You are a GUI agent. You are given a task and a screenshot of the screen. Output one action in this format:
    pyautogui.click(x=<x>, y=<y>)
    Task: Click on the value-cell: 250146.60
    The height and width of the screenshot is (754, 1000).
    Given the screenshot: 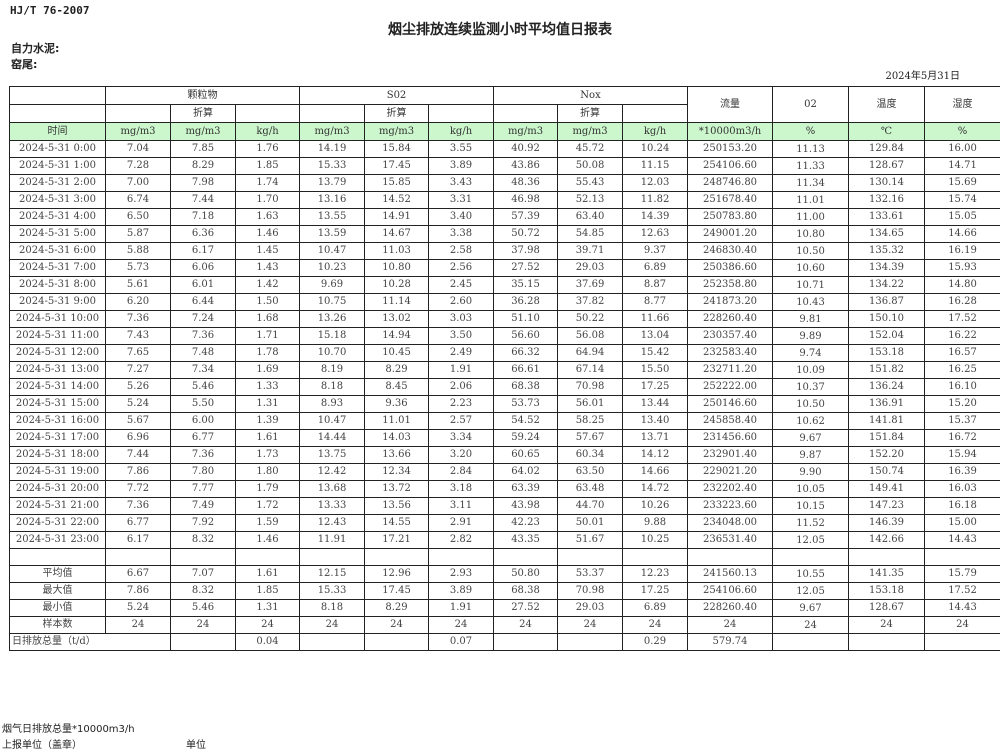 What is the action you would take?
    pyautogui.click(x=730, y=404)
    